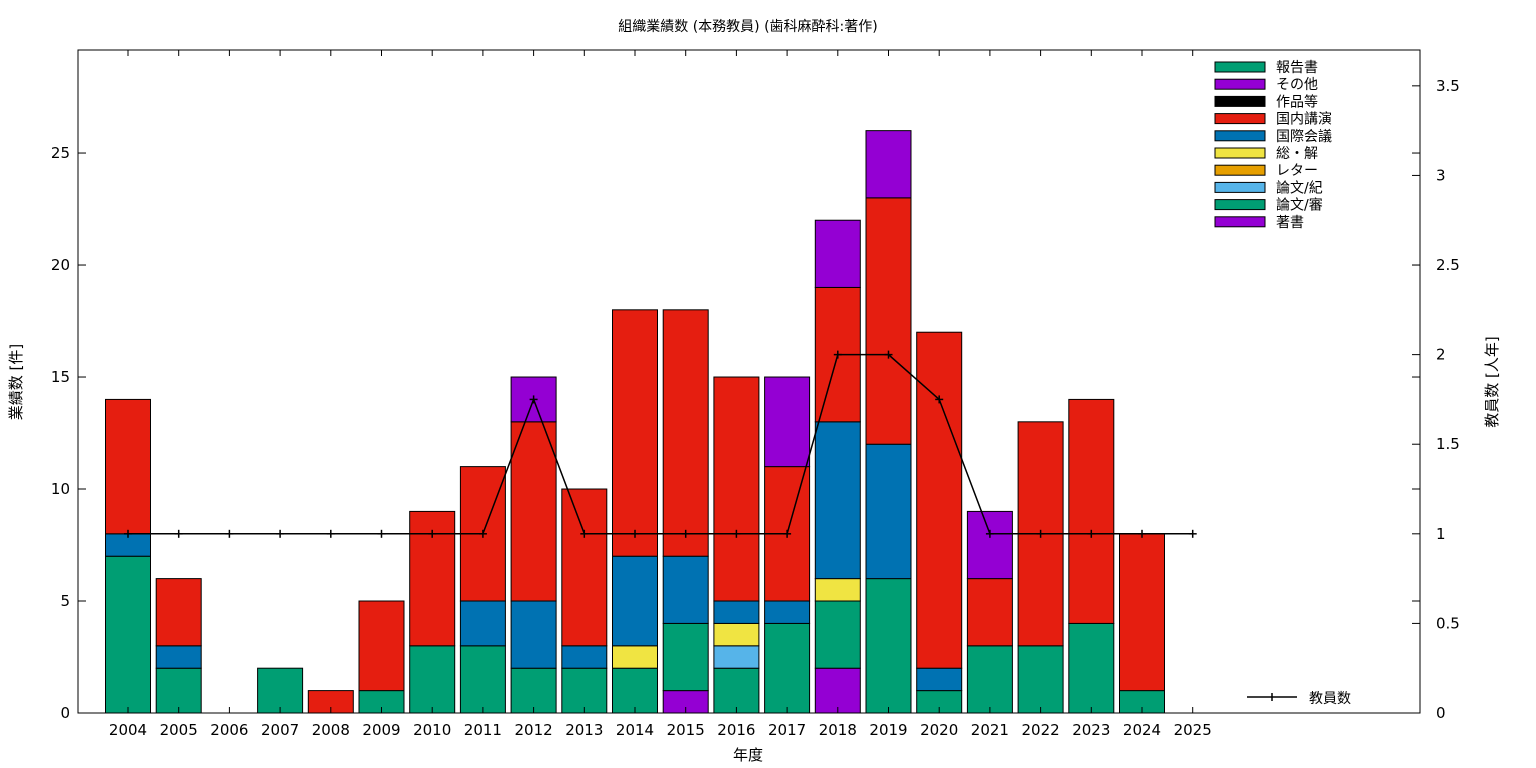 The image size is (1536, 768). Describe the element at coordinates (330, 533) in the screenshot. I see `staff-point-2008` at that location.